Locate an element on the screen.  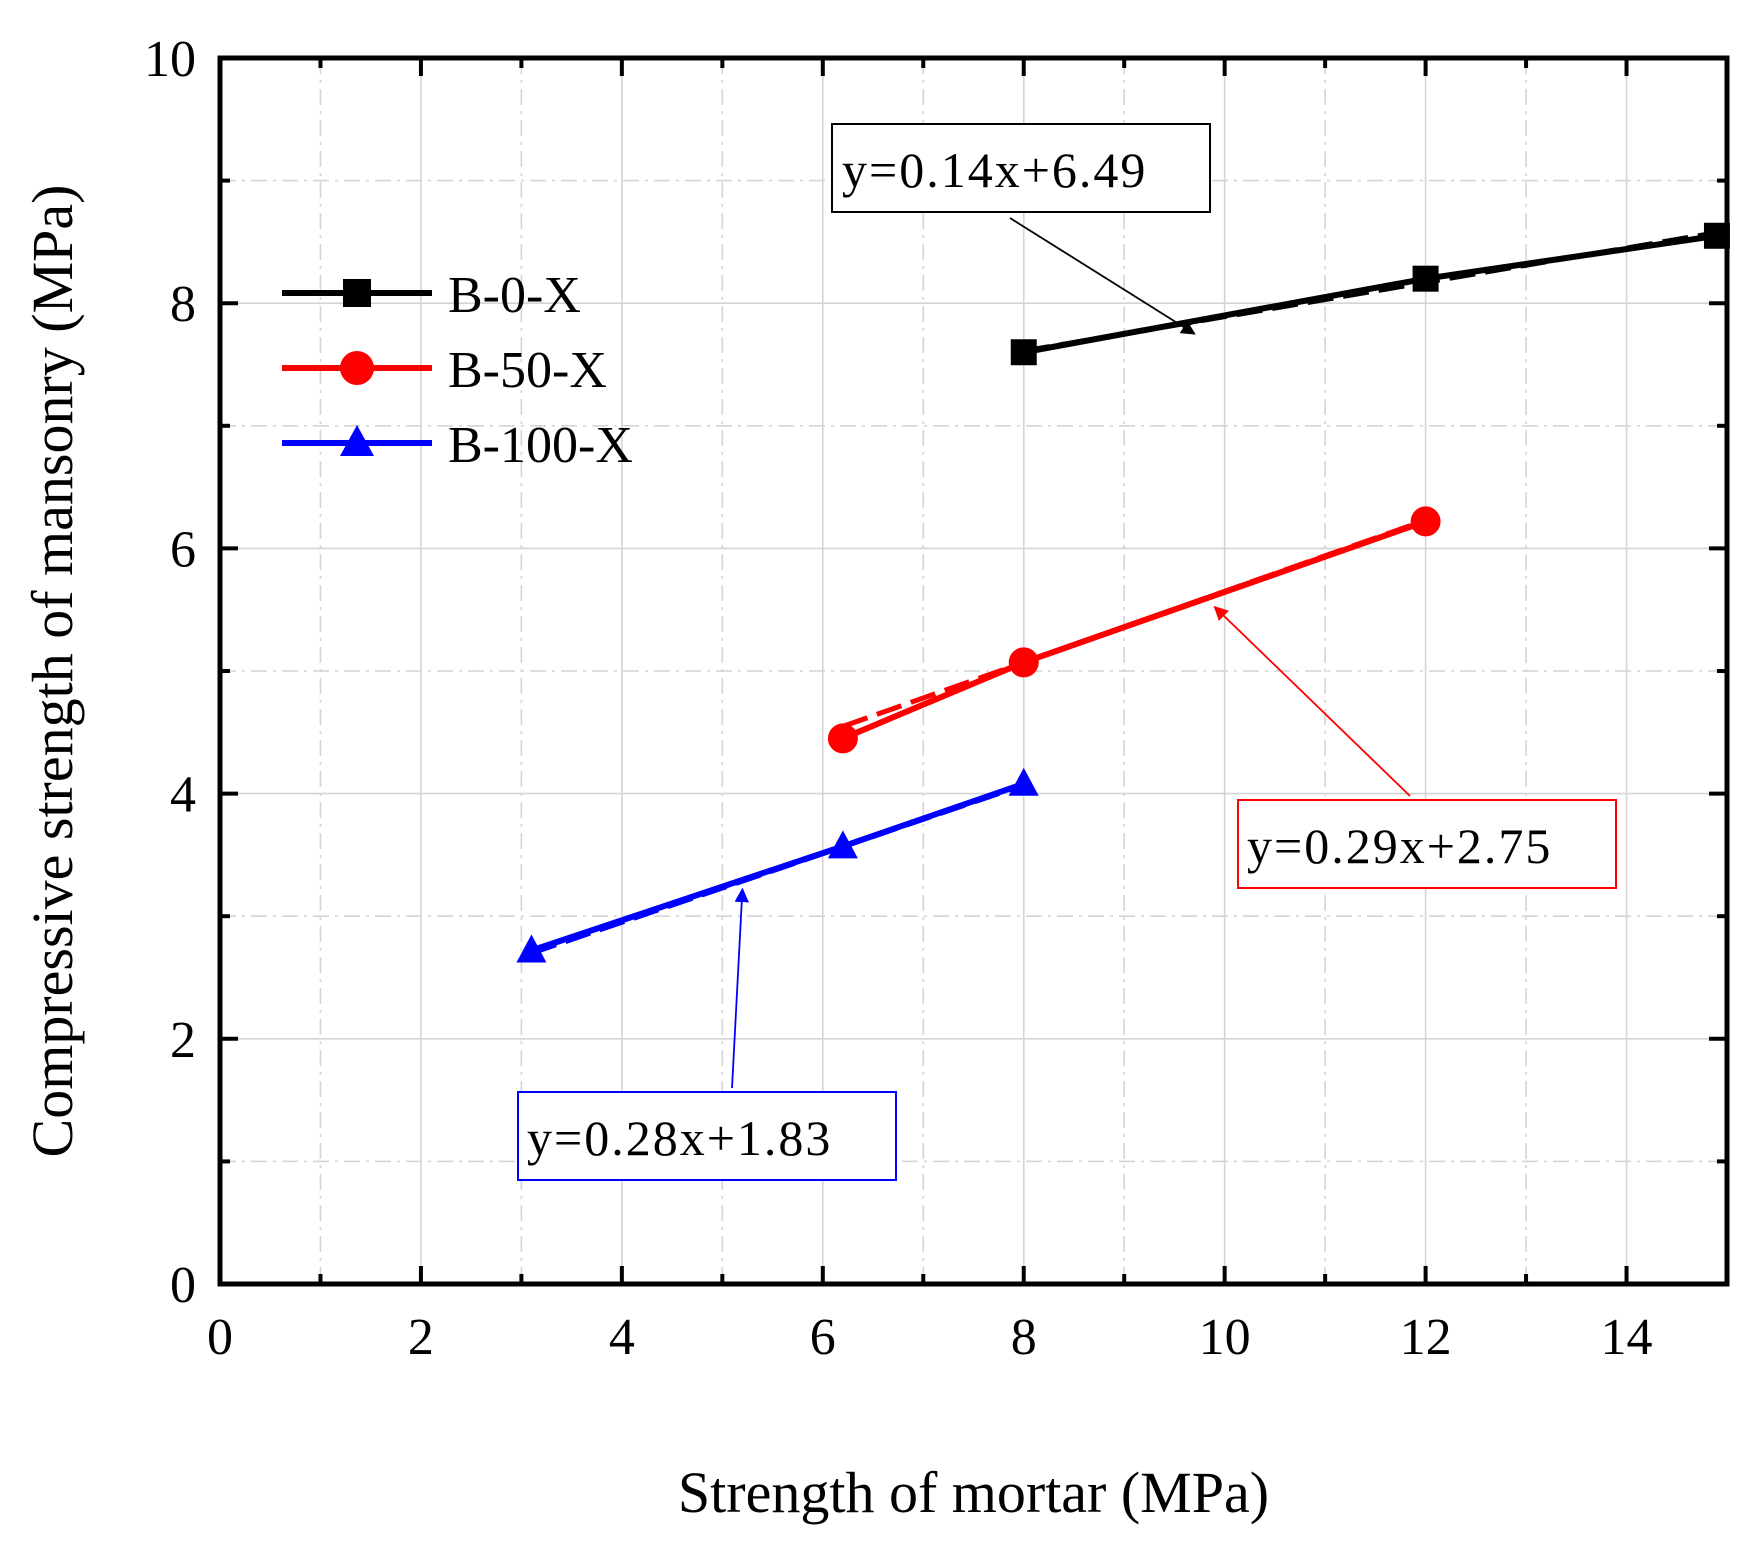
x-axis-title: Strength of mortar (MPa) is located at coordinates (973, 1492).